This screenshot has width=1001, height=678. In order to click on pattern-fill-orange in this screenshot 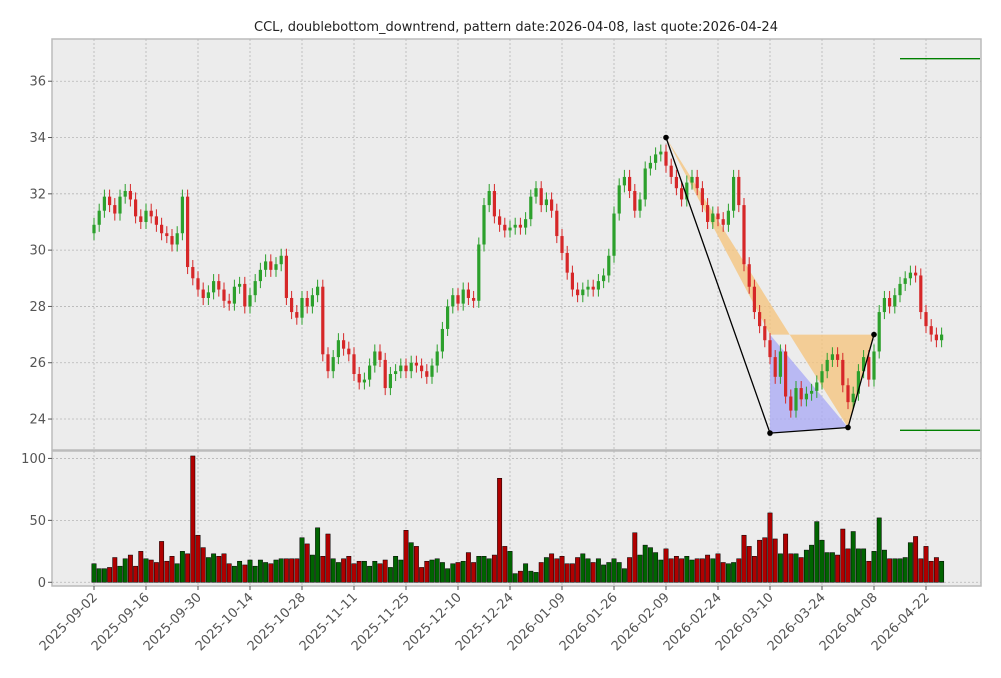, I will do `click(770, 282)`.